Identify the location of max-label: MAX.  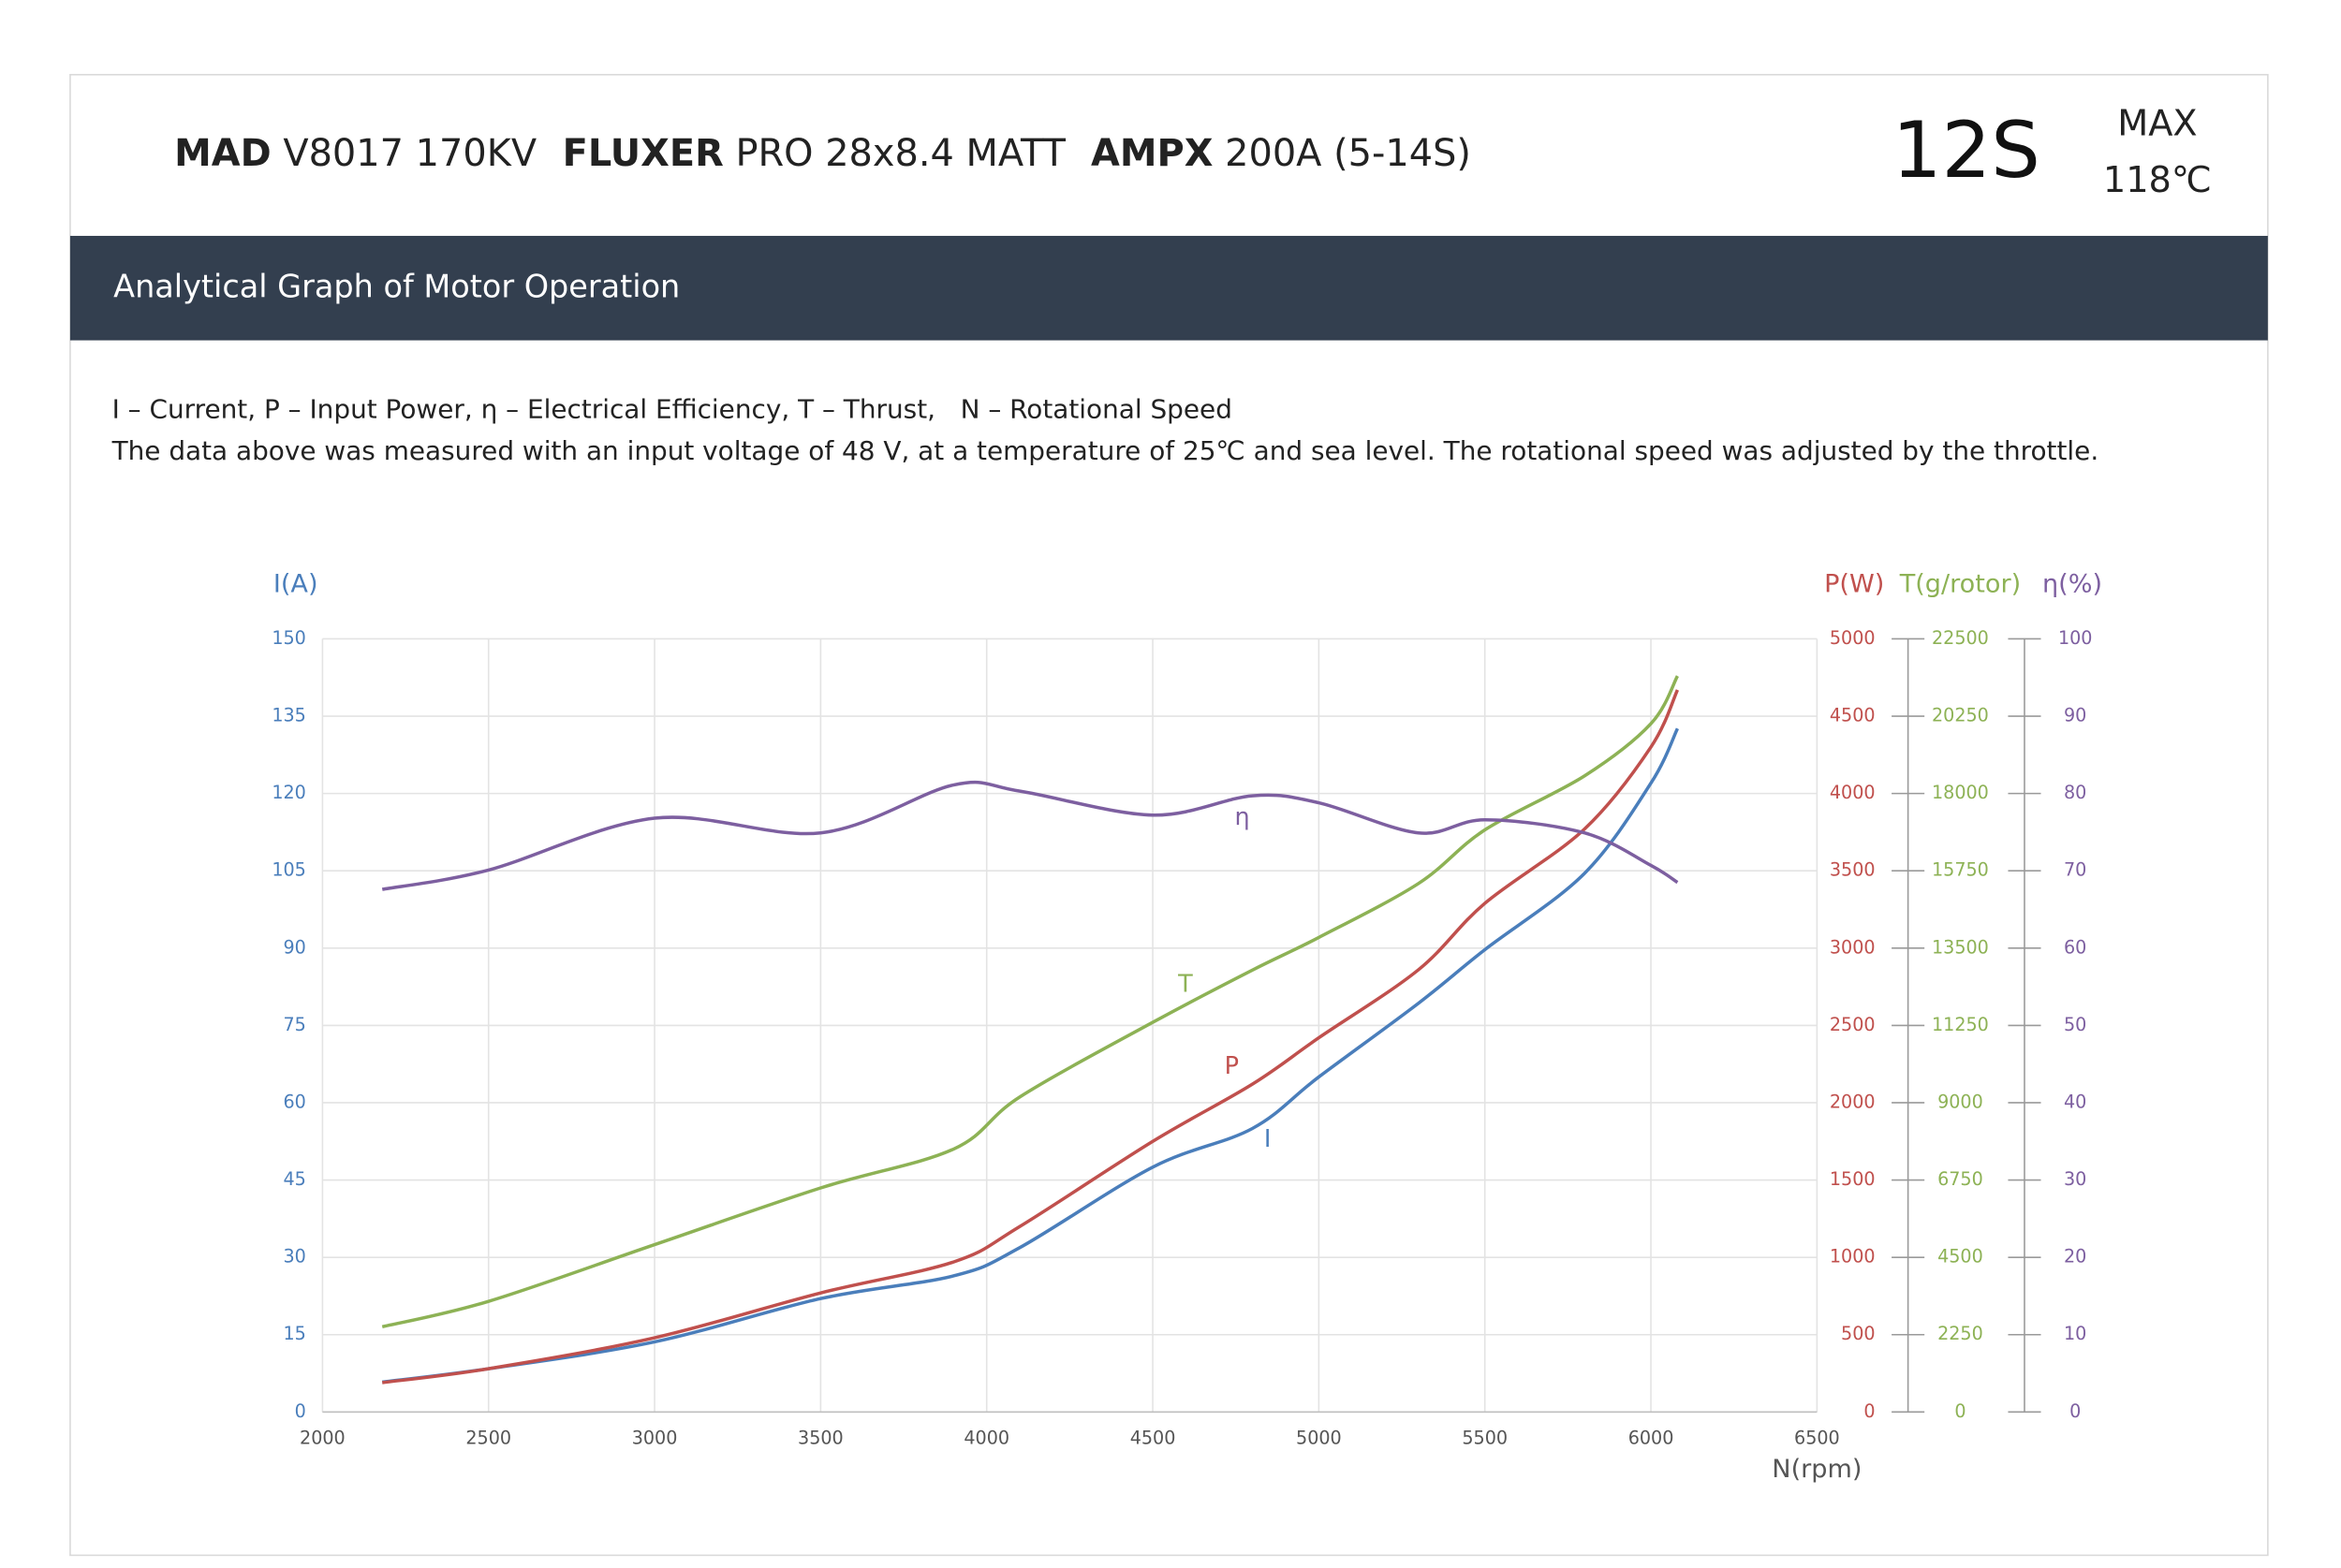
(2157, 123).